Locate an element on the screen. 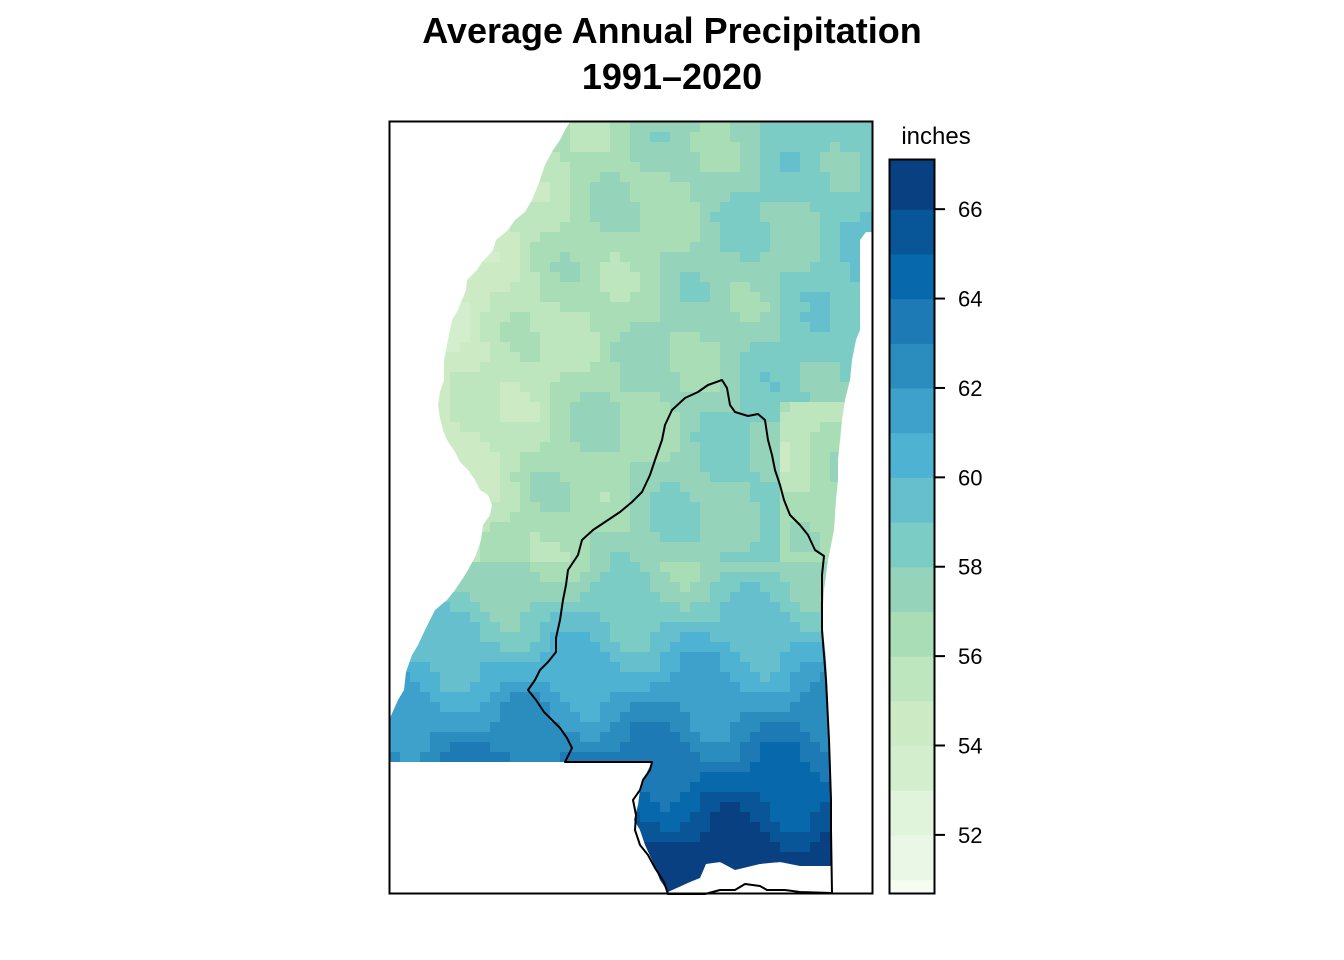 This screenshot has height=960, width=1344. legend-tick-label: 52 is located at coordinates (970, 835).